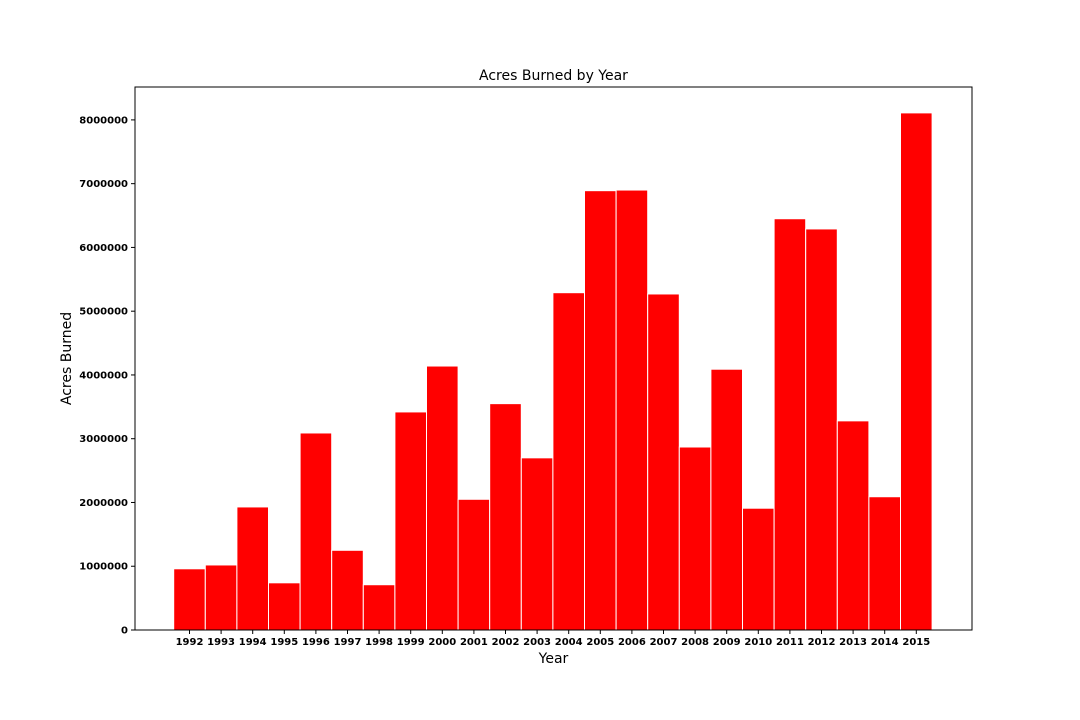 This screenshot has height=720, width=1080. I want to click on bar-2015, so click(916, 371).